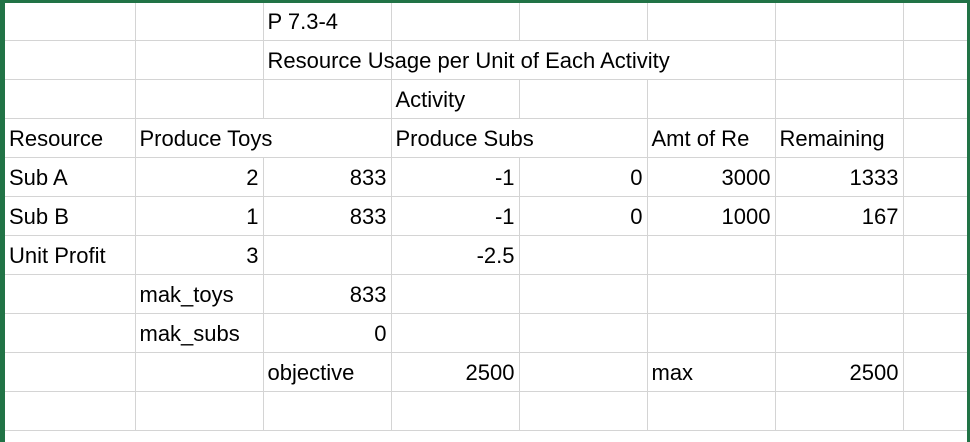 The image size is (970, 442). I want to click on sub-b-toys: 1, so click(252, 216).